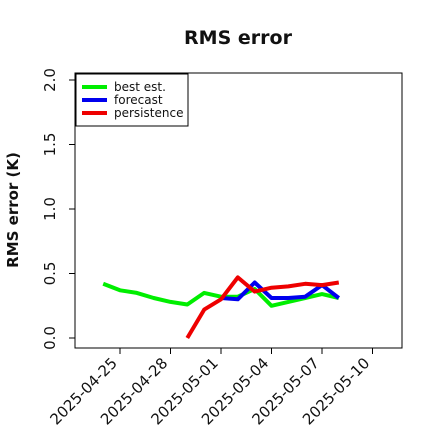  What do you see at coordinates (280, 291) in the screenshot?
I see `series-line-forecast` at bounding box center [280, 291].